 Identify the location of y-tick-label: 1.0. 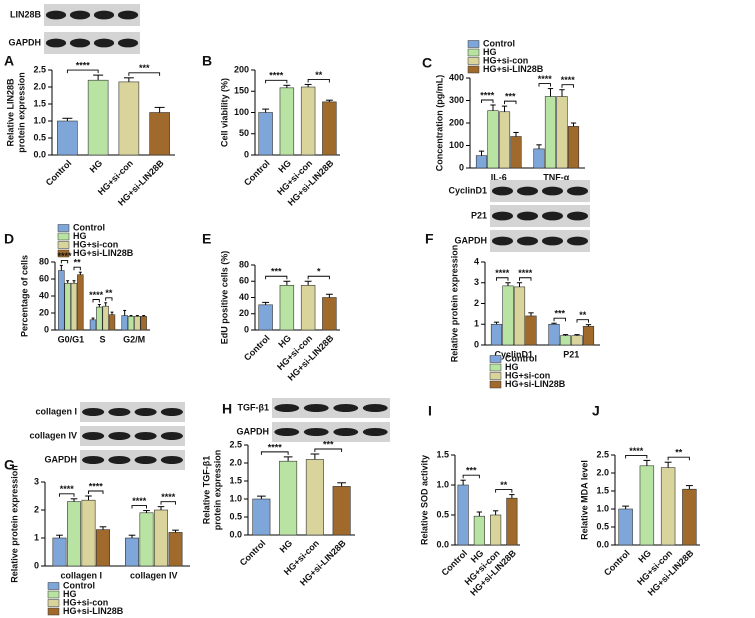
(602, 508).